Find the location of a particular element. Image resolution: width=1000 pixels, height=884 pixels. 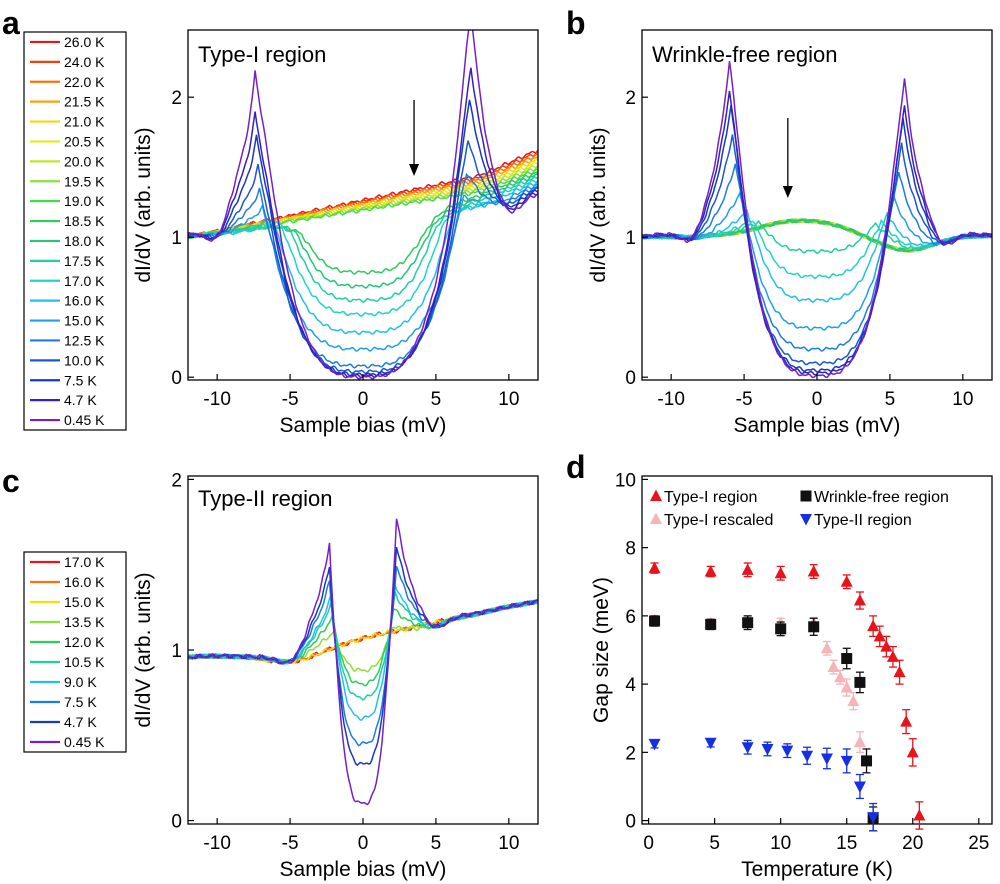

arrow-head is located at coordinates (414, 170).